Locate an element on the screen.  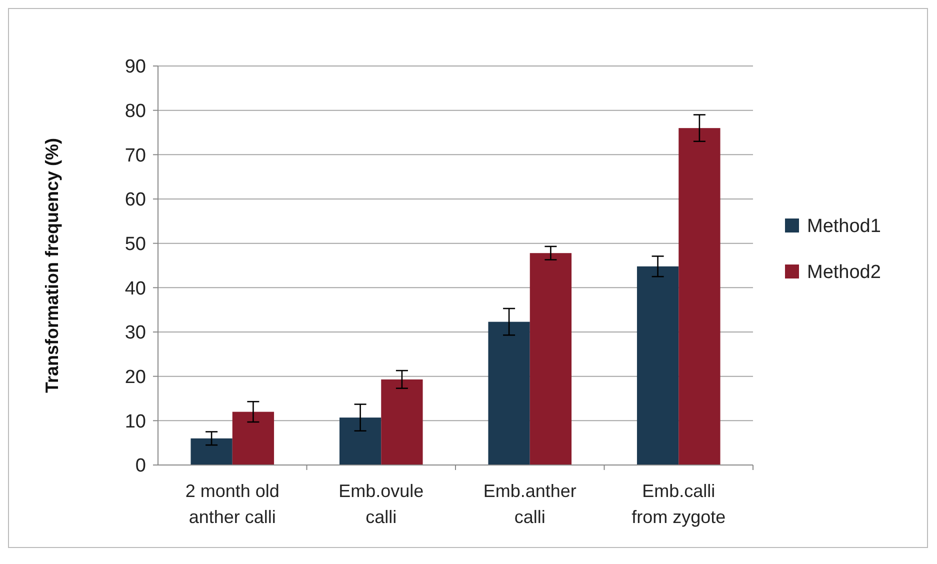
x-tick-label: Emb.anther calli is located at coordinates (529, 504).